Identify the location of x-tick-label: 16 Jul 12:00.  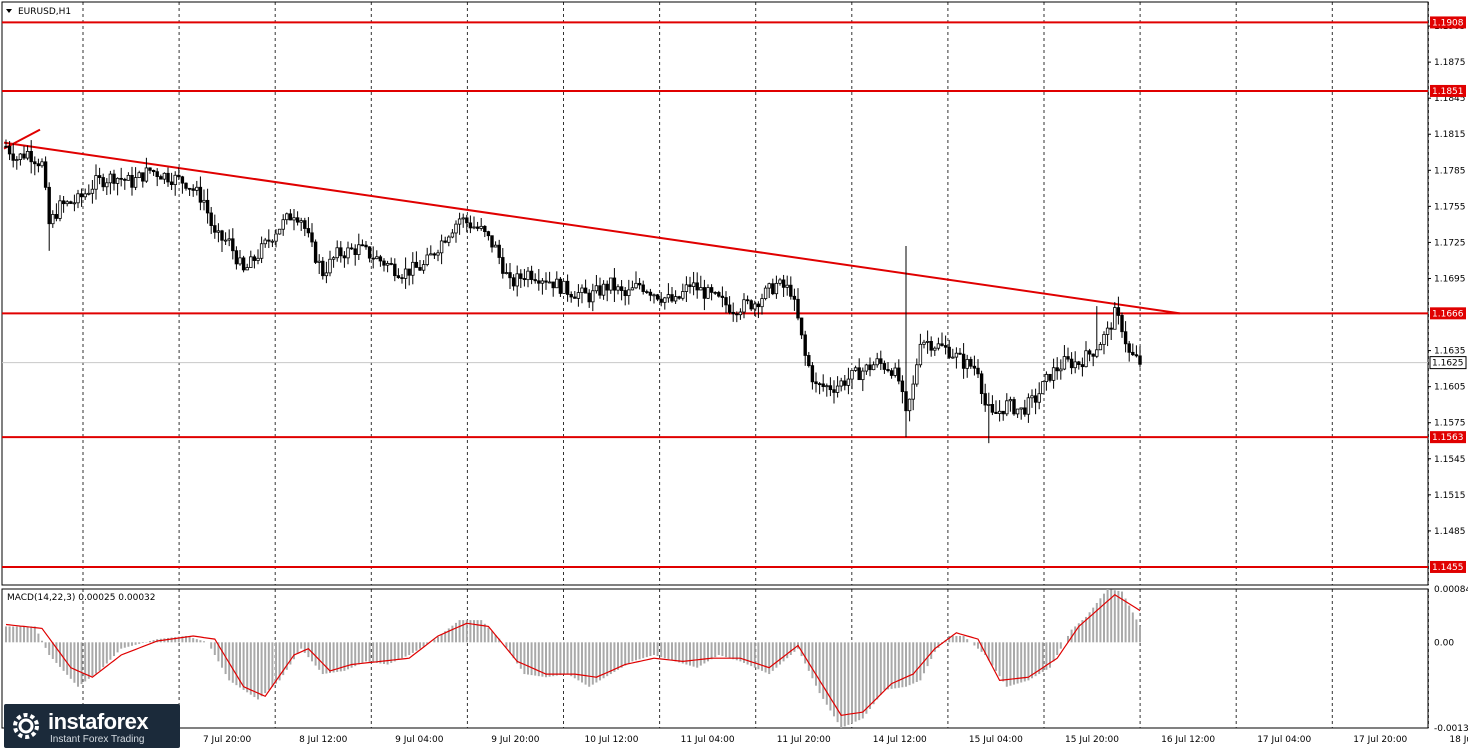
(1188, 740).